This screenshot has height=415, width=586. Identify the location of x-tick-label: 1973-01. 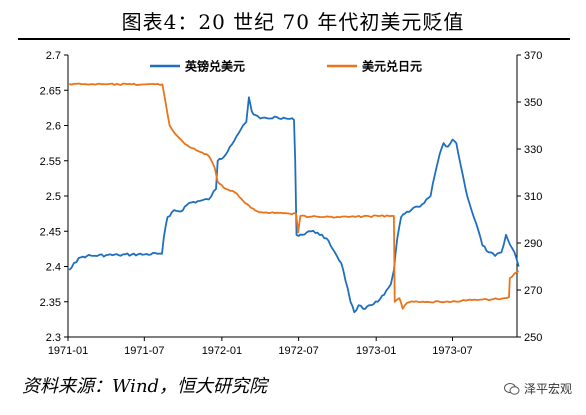
(376, 351).